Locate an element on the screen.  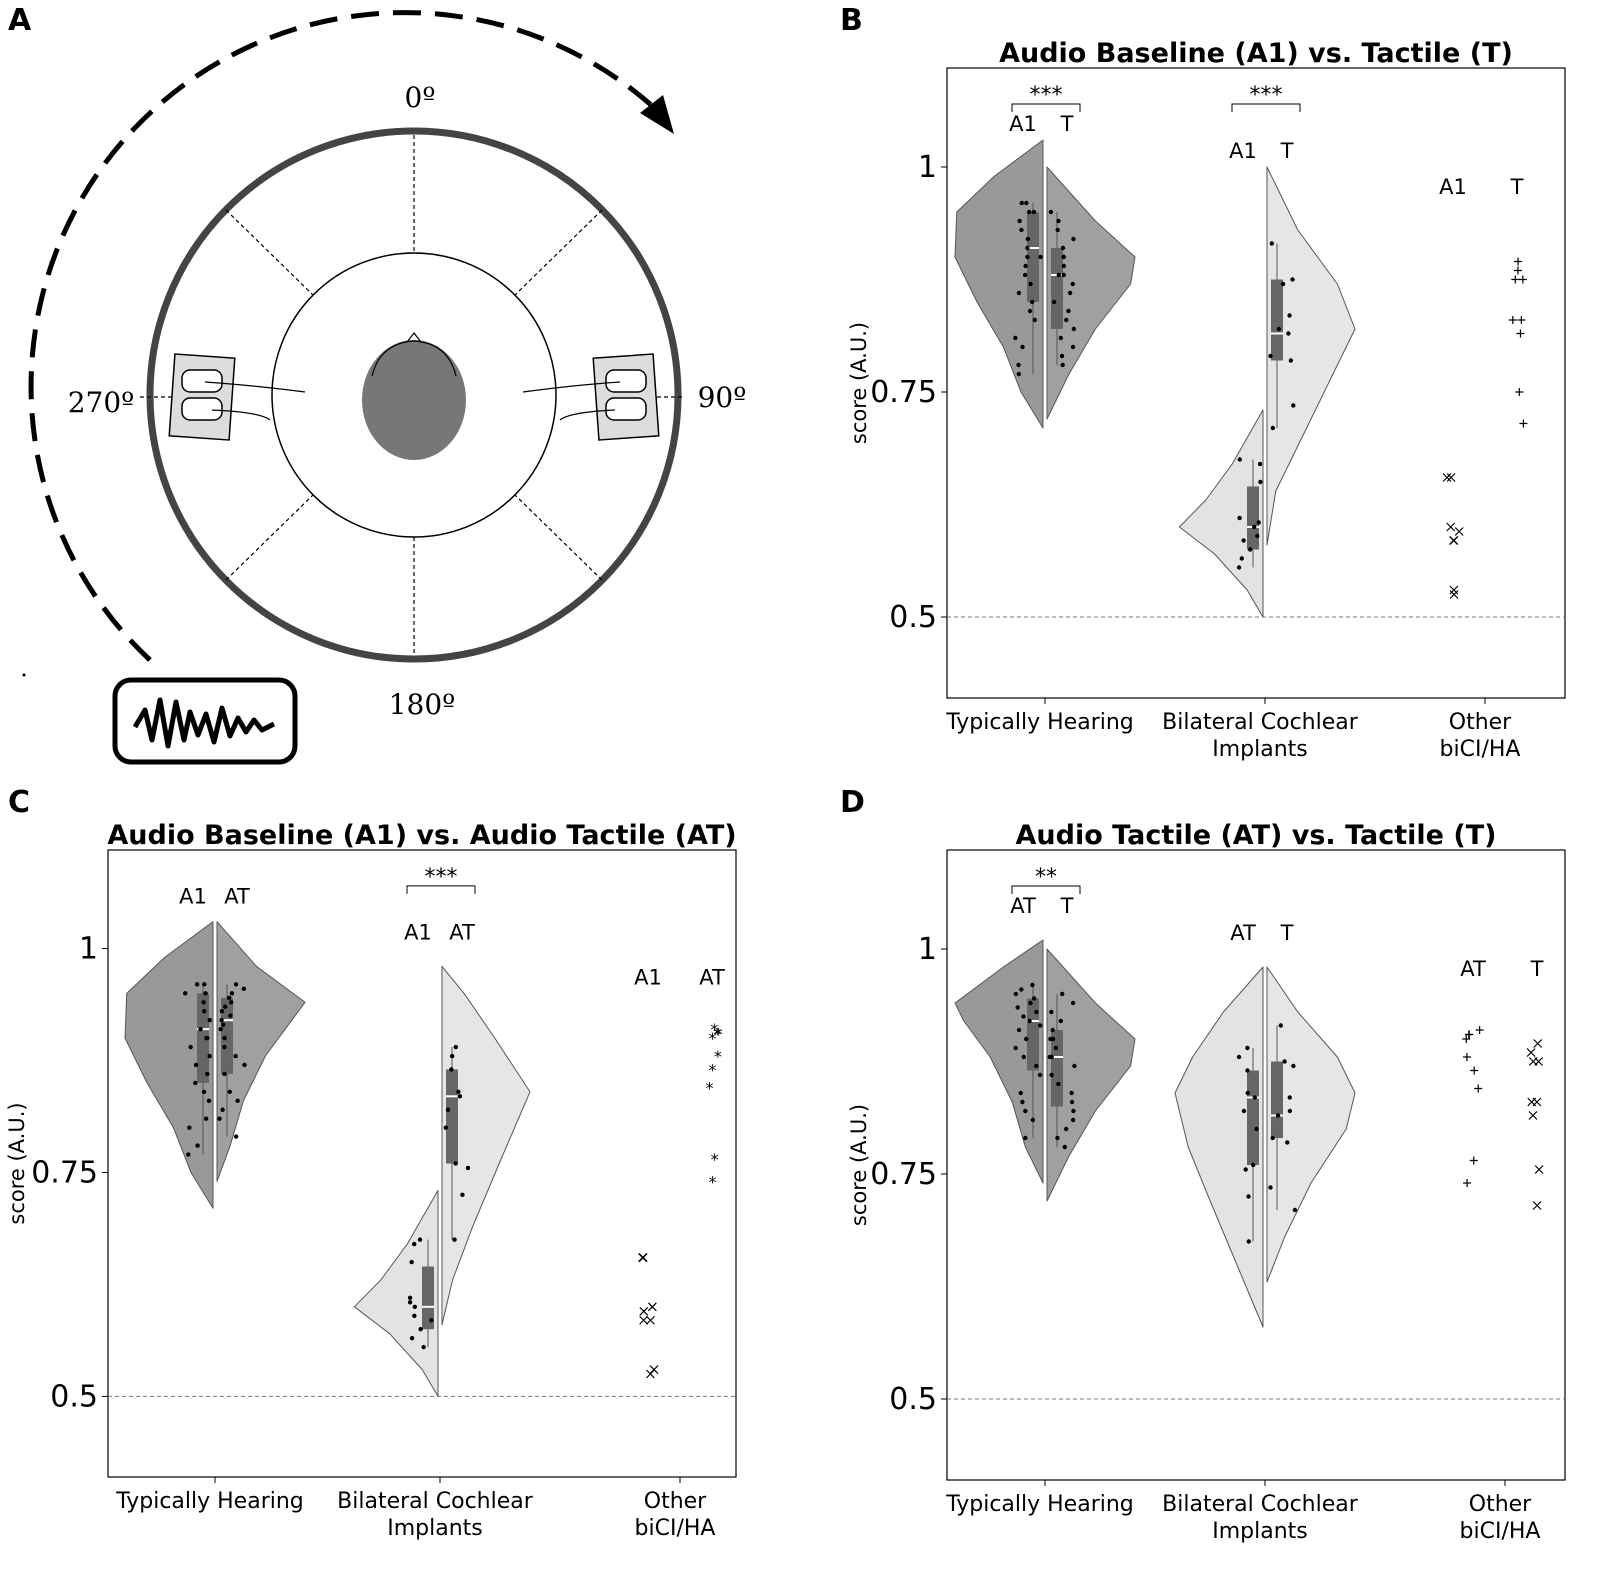
angle-90-label: 90º is located at coordinates (722, 397).